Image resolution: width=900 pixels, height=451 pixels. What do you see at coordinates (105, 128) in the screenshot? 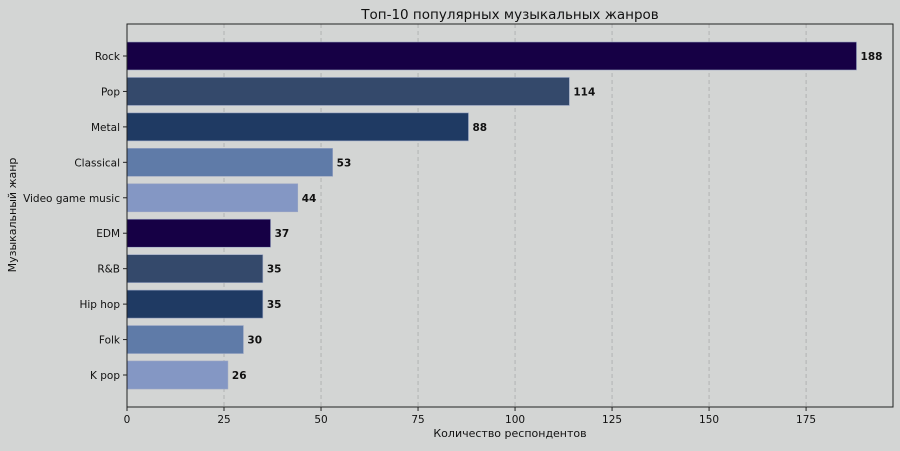
I see `y-tick-label: Metal` at bounding box center [105, 128].